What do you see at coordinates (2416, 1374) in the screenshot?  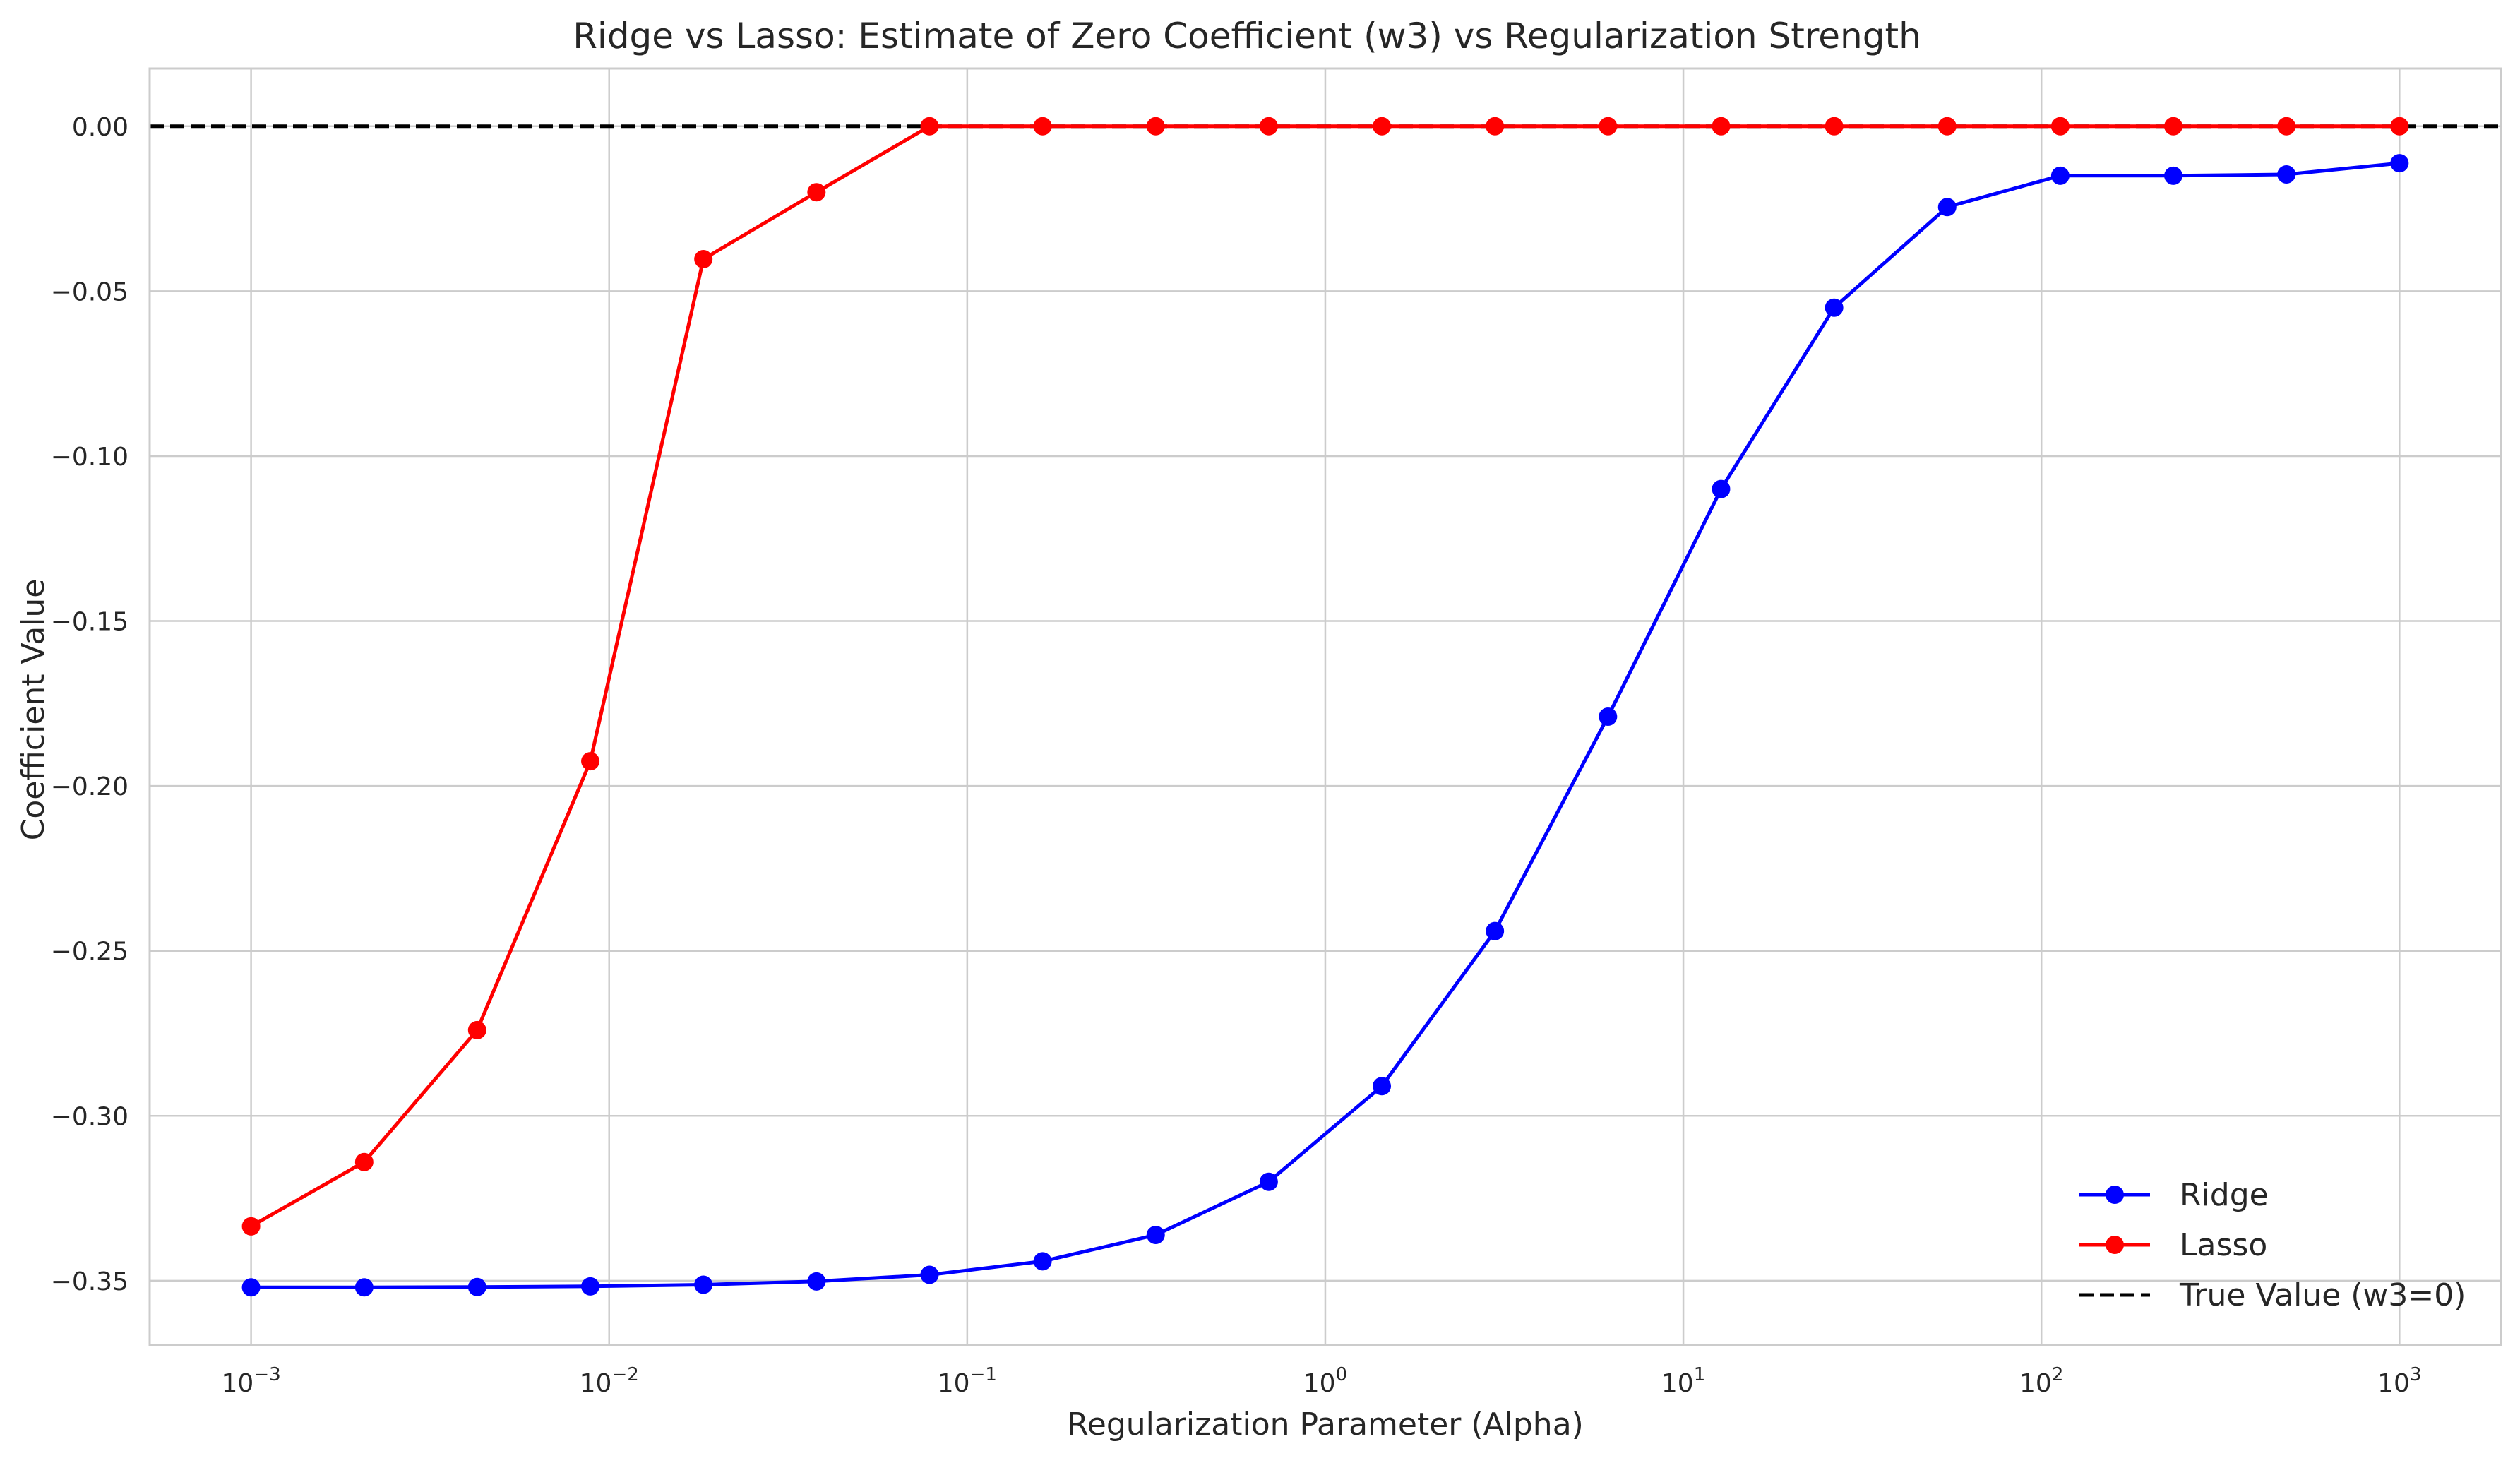 I see `x-tick-exponent: 3` at bounding box center [2416, 1374].